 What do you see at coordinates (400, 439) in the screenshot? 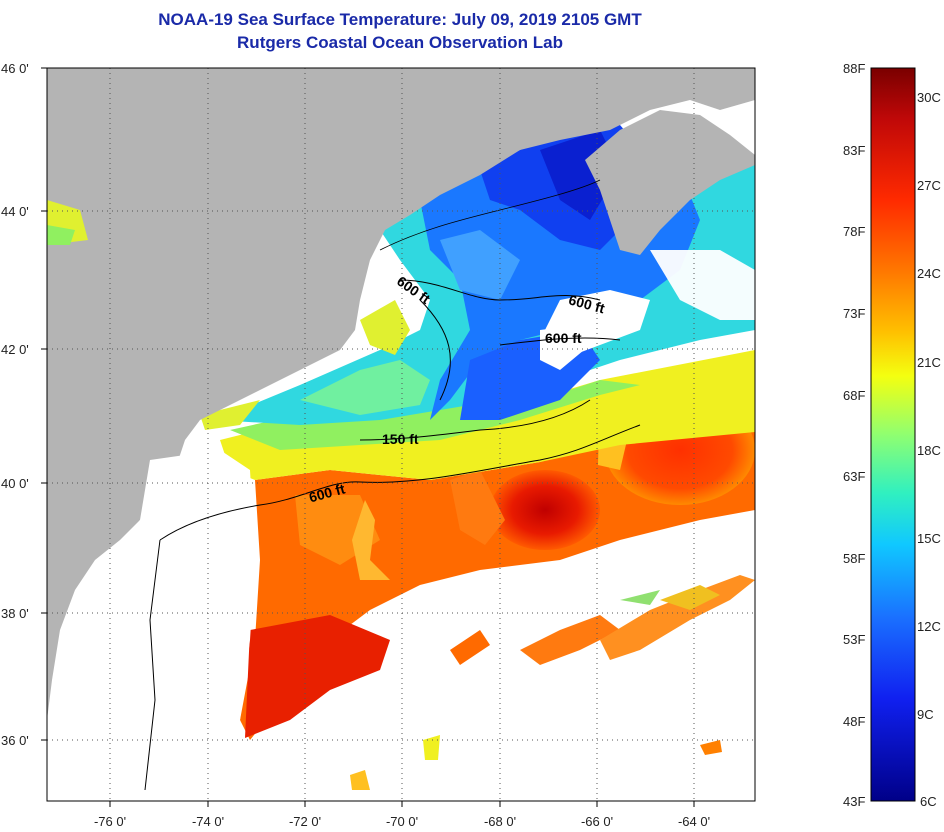
I see `contour-label: 150 ft` at bounding box center [400, 439].